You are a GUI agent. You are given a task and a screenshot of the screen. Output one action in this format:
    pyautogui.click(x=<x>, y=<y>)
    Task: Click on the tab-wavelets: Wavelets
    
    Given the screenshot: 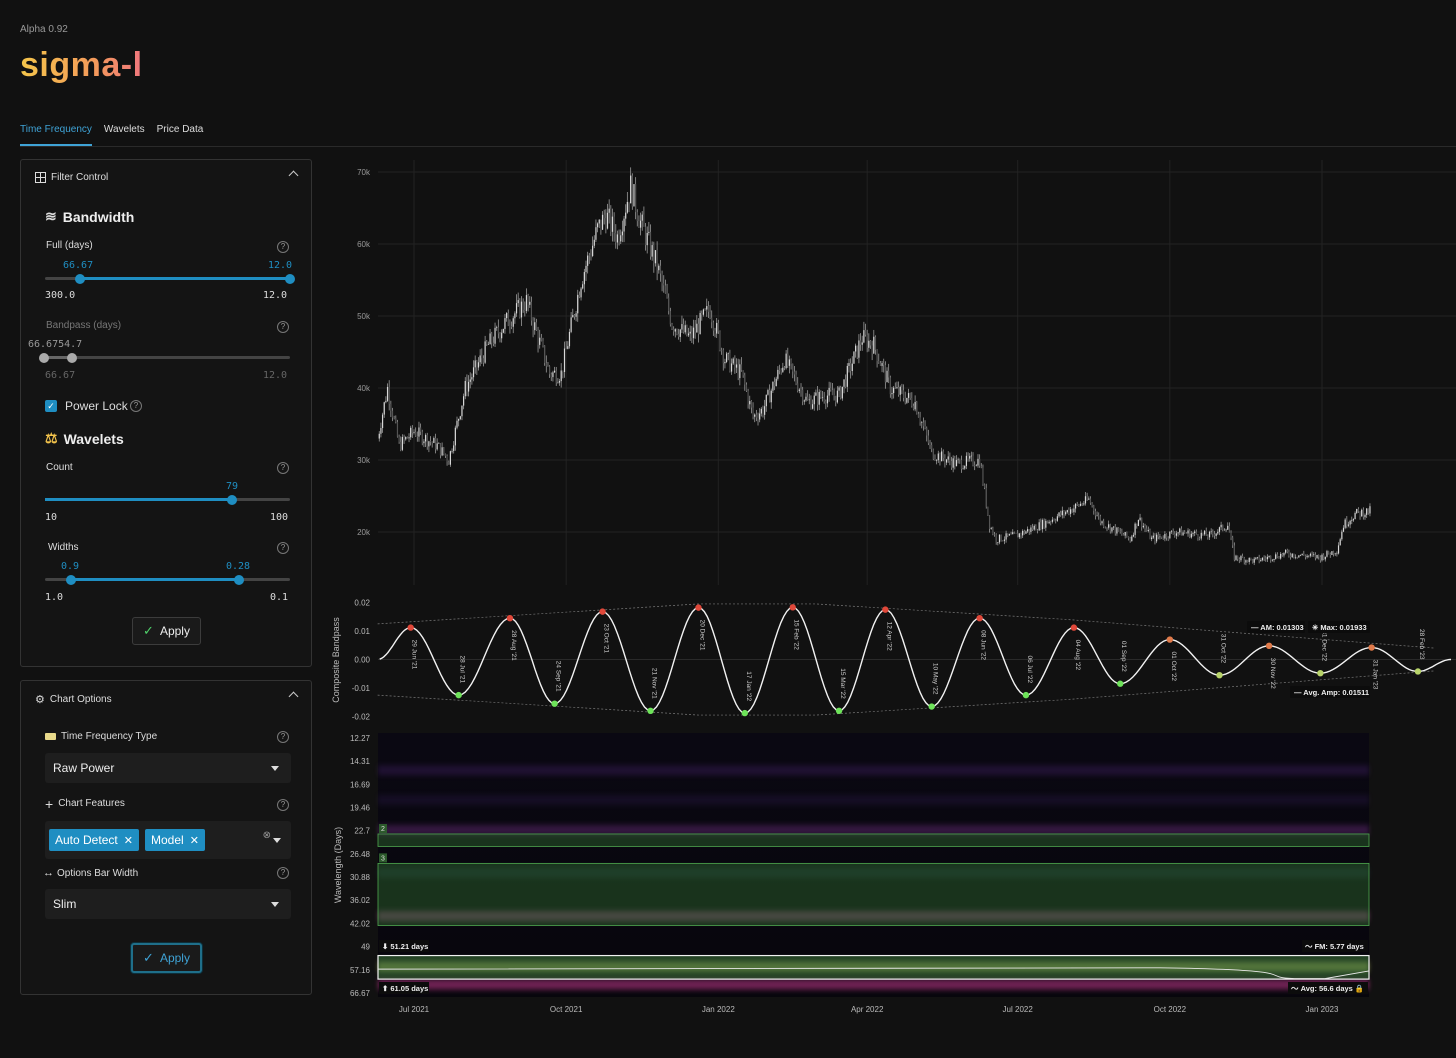 What is the action you would take?
    pyautogui.click(x=124, y=129)
    